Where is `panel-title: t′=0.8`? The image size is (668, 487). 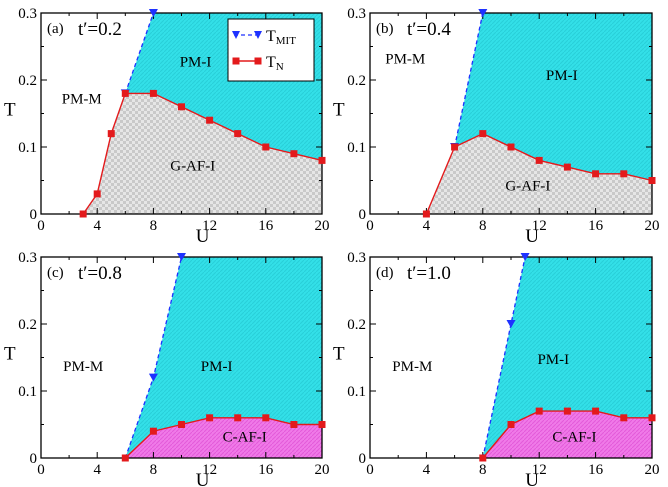 panel-title: t′=0.8 is located at coordinates (100, 273).